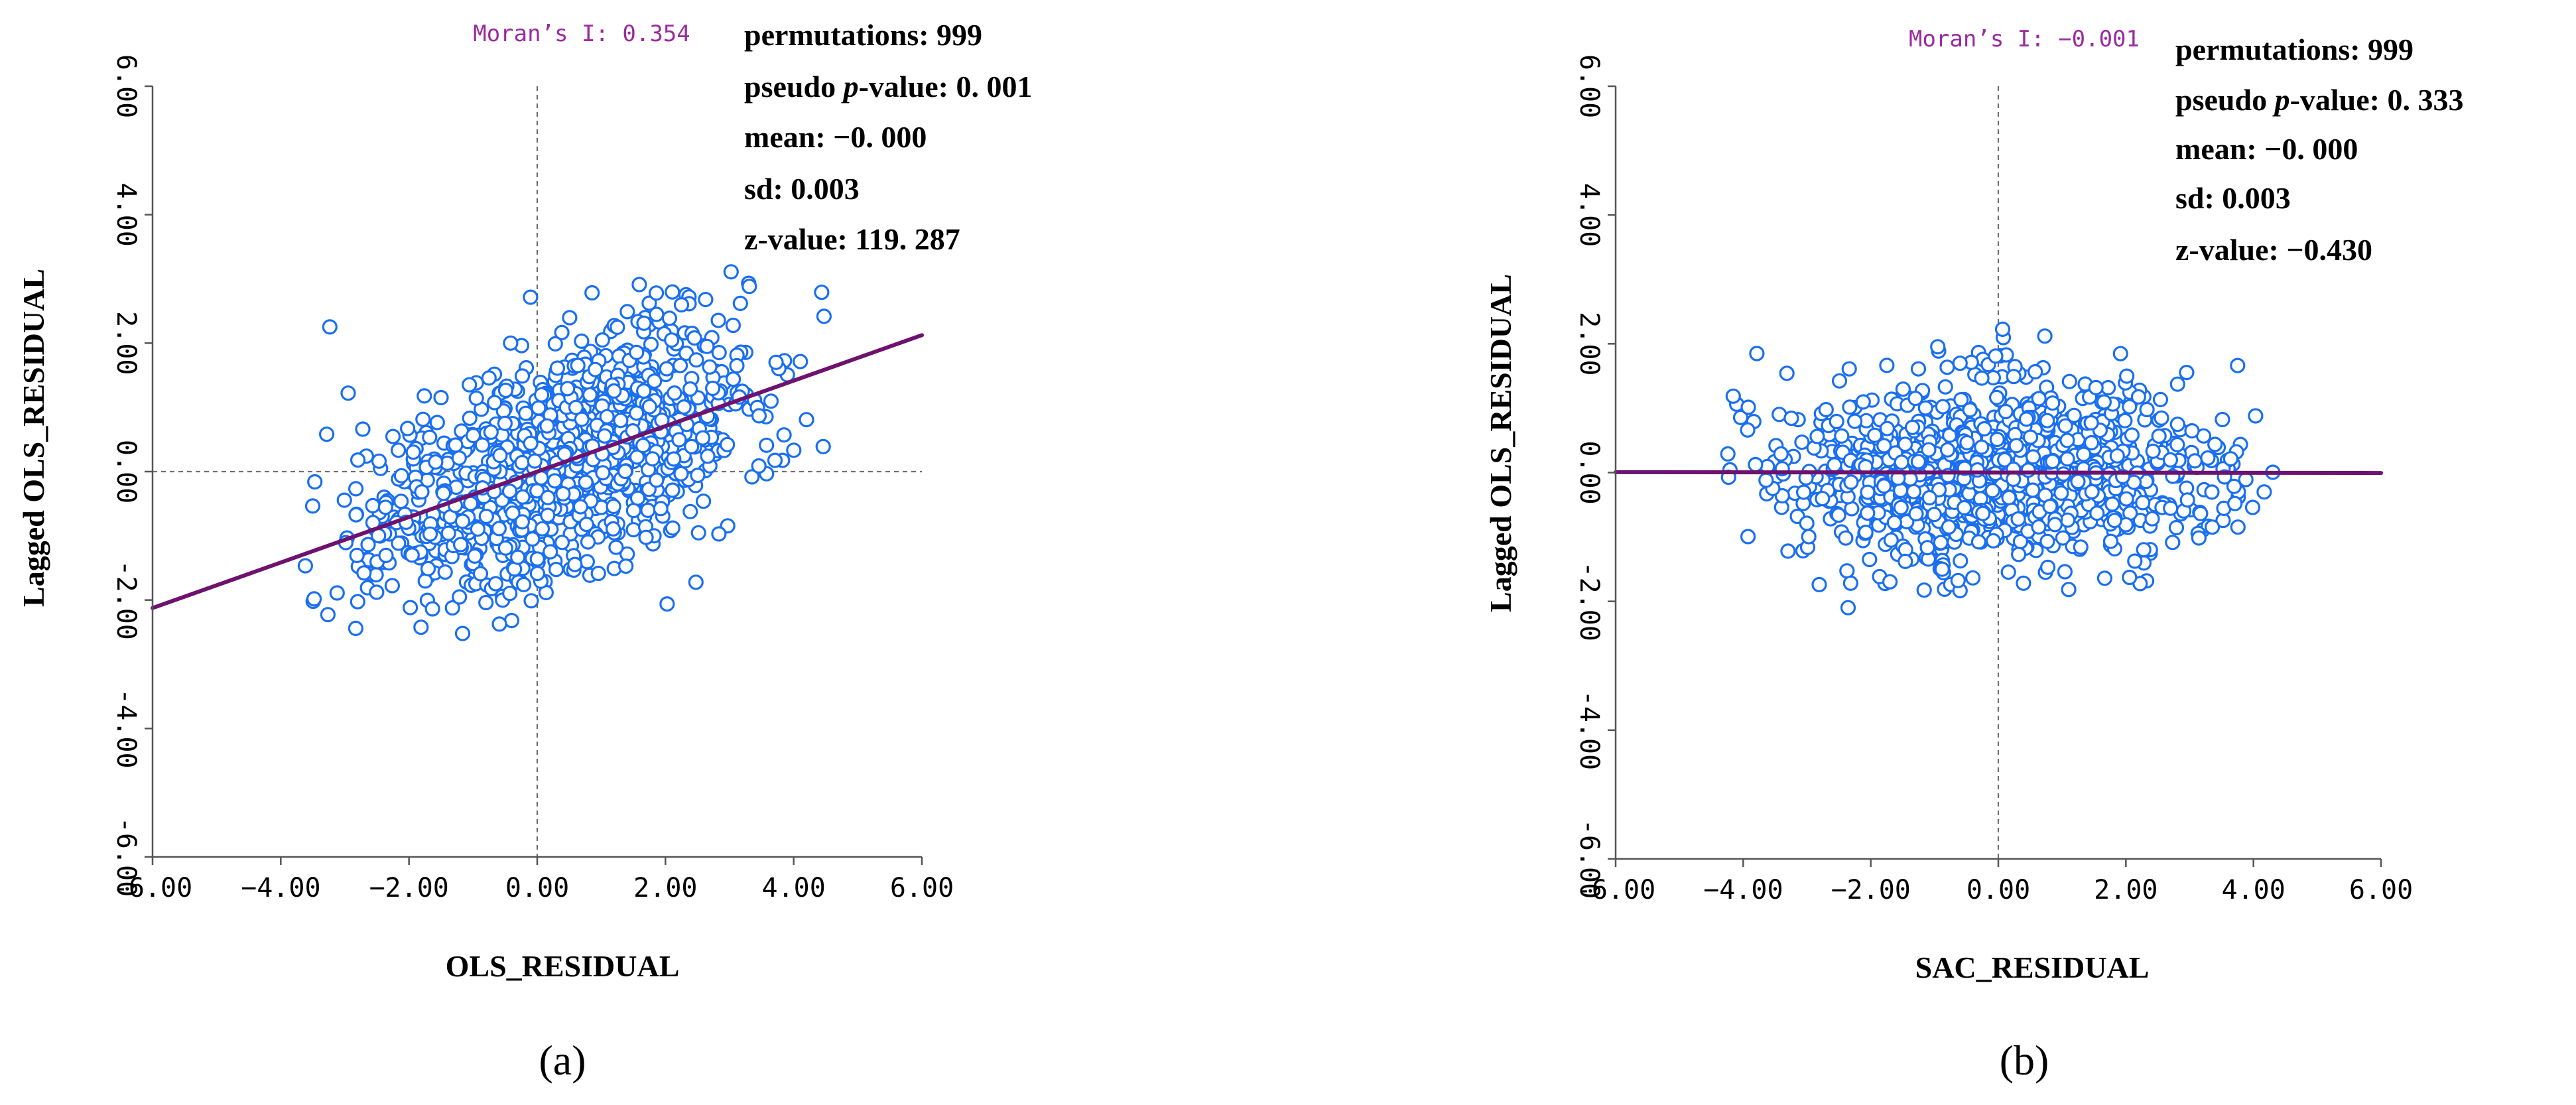 The image size is (2576, 1105). What do you see at coordinates (126, 857) in the screenshot?
I see `y-tick-label: -6.00` at bounding box center [126, 857].